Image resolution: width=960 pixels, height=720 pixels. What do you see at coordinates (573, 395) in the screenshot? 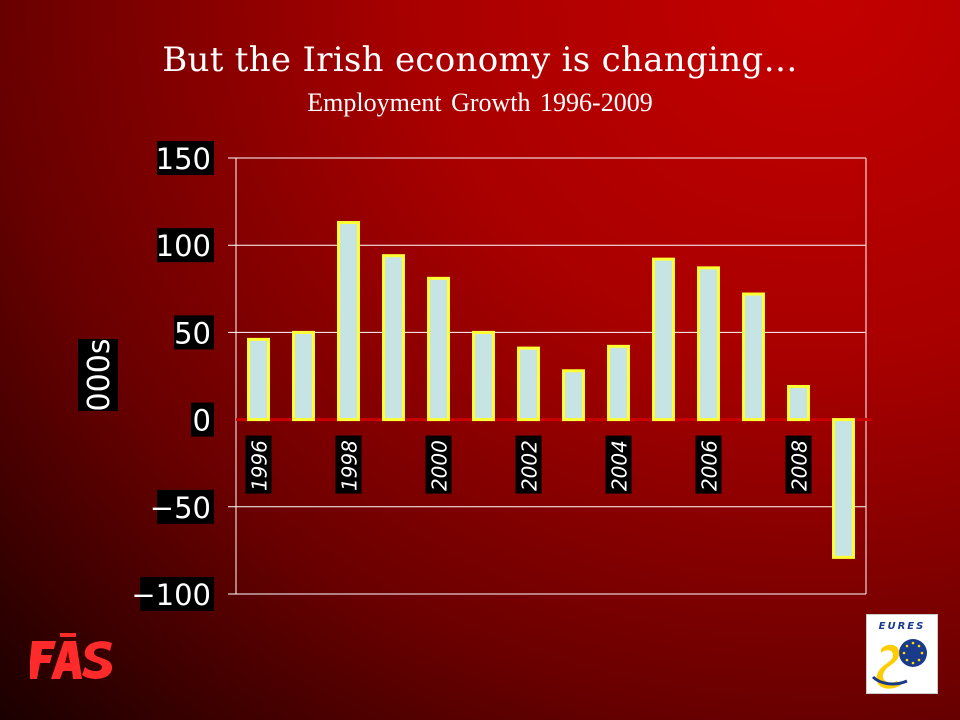
I see `bar-2003` at bounding box center [573, 395].